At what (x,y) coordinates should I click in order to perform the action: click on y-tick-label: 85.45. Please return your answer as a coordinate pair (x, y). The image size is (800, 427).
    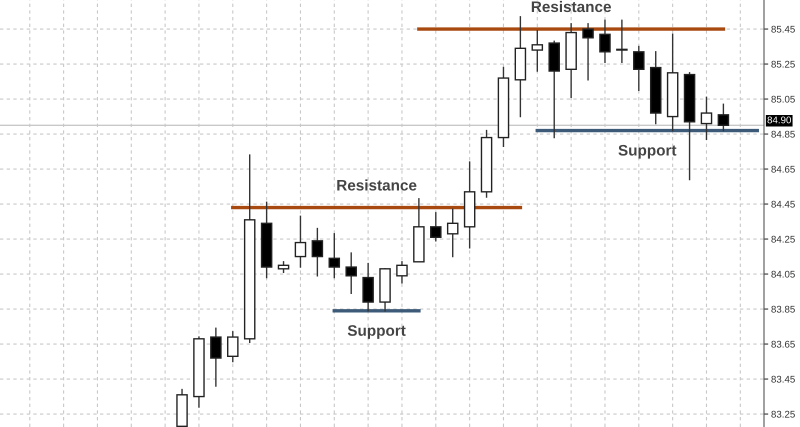
    Looking at the image, I should click on (783, 29).